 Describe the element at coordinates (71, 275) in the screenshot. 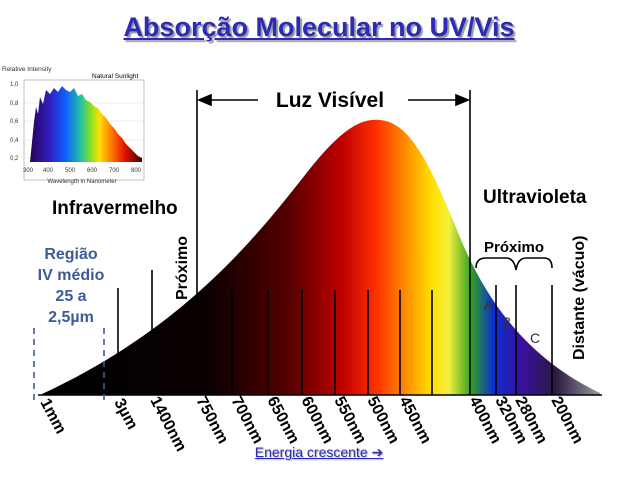

I see `region-line-2: IV médio` at that location.